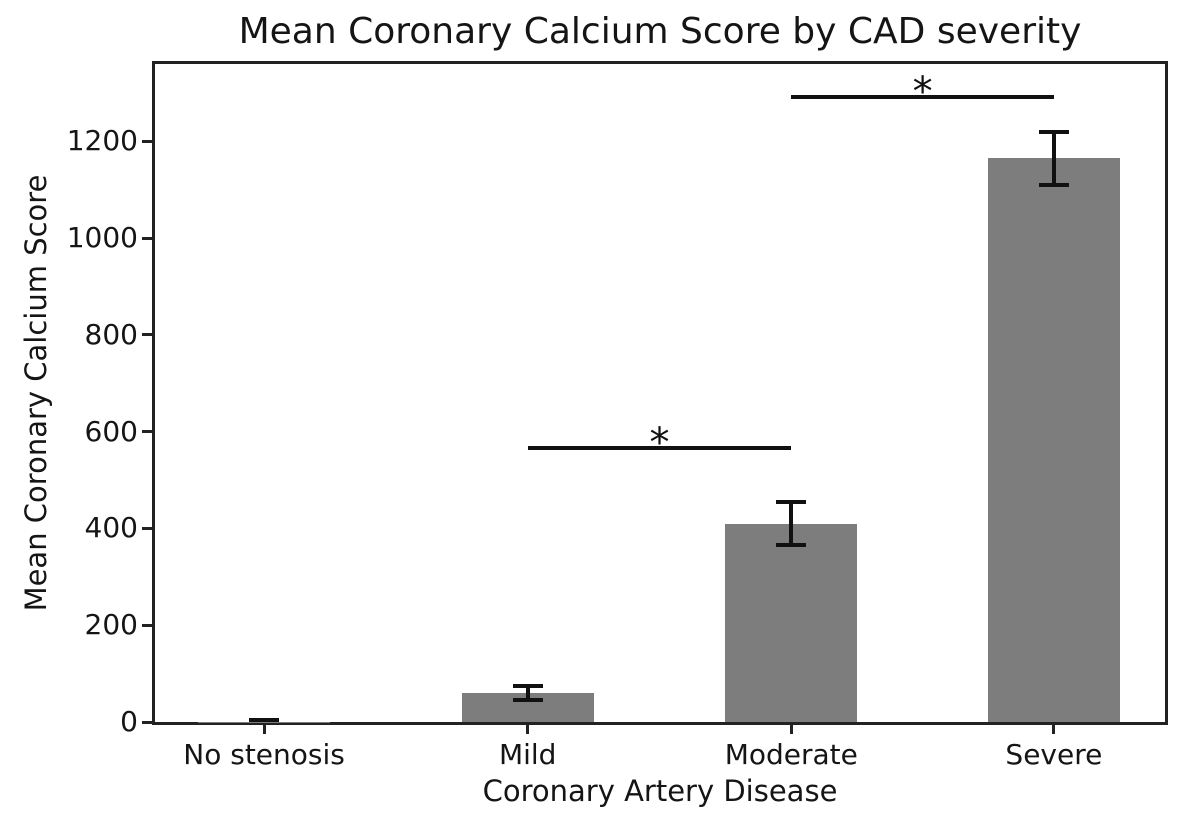 The height and width of the screenshot is (822, 1200). What do you see at coordinates (111, 431) in the screenshot?
I see `y-tick-label: 600` at bounding box center [111, 431].